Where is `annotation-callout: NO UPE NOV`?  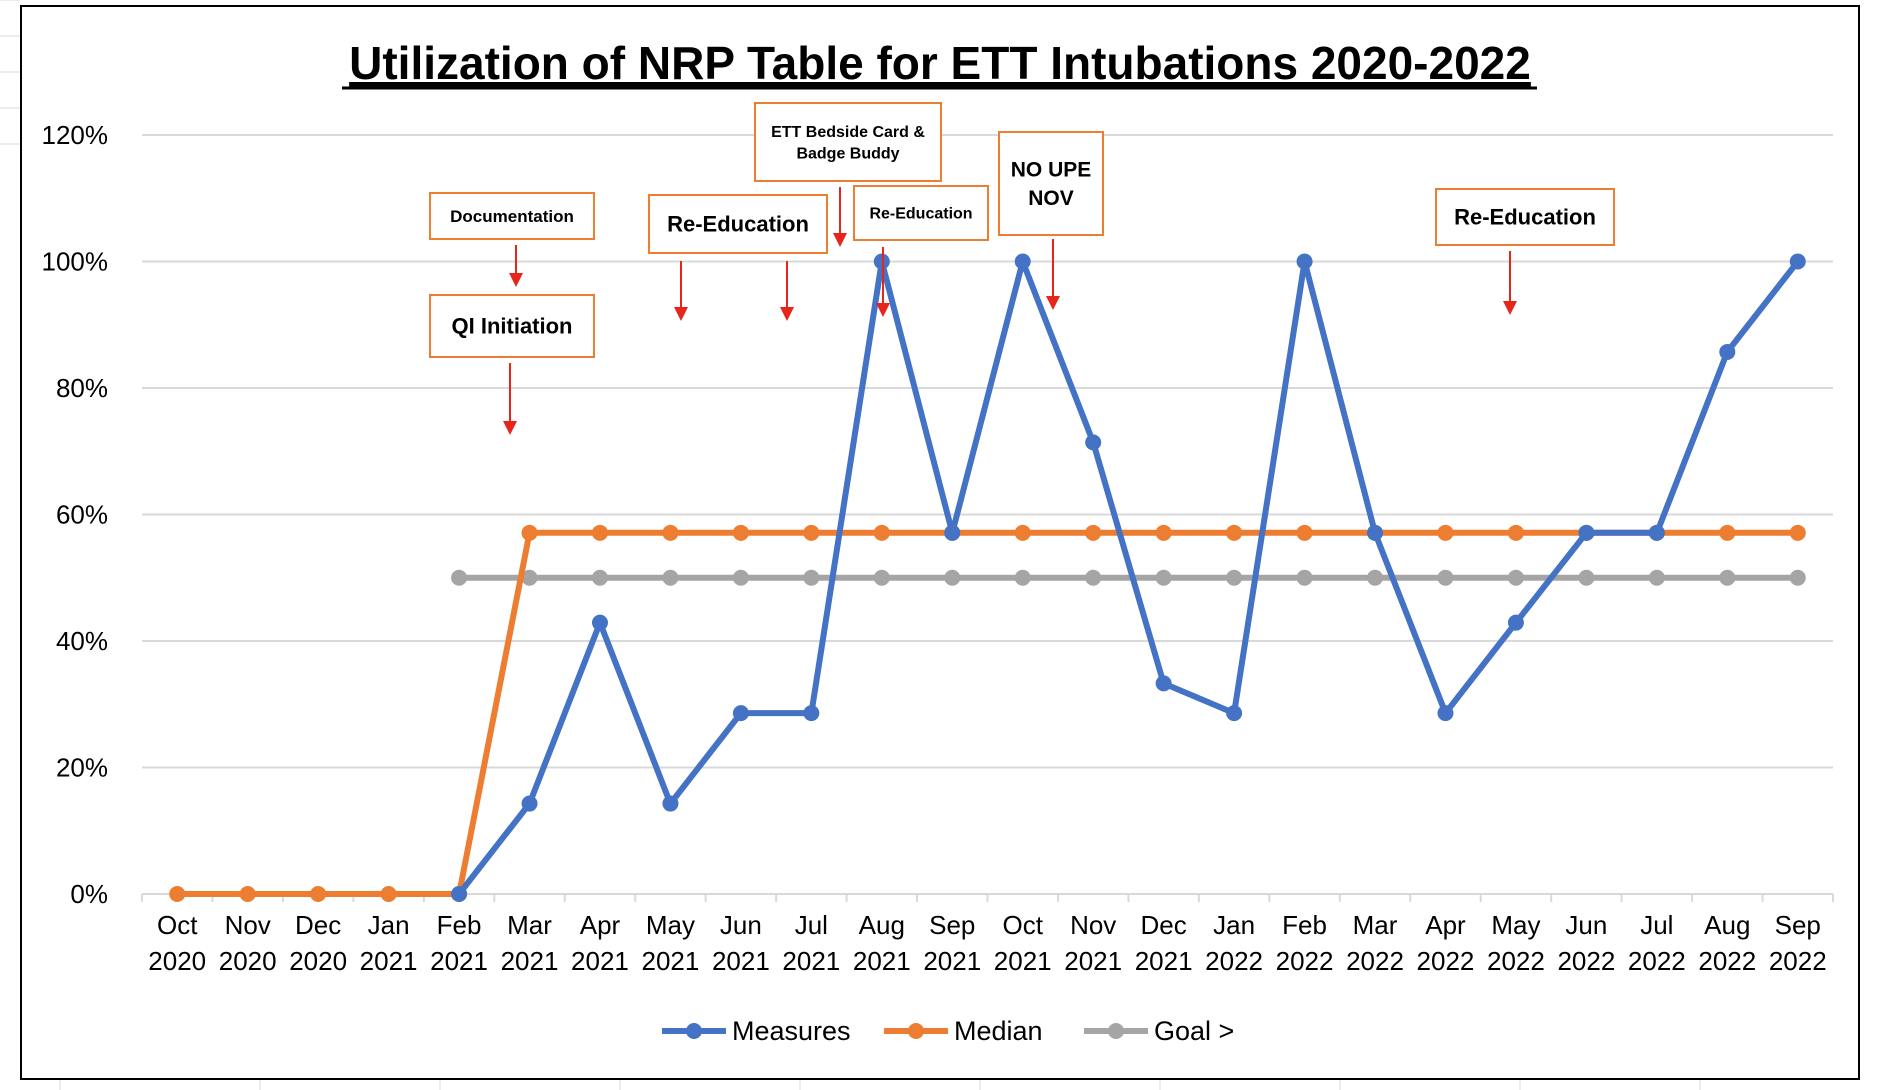 annotation-callout: NO UPE NOV is located at coordinates (1051, 220).